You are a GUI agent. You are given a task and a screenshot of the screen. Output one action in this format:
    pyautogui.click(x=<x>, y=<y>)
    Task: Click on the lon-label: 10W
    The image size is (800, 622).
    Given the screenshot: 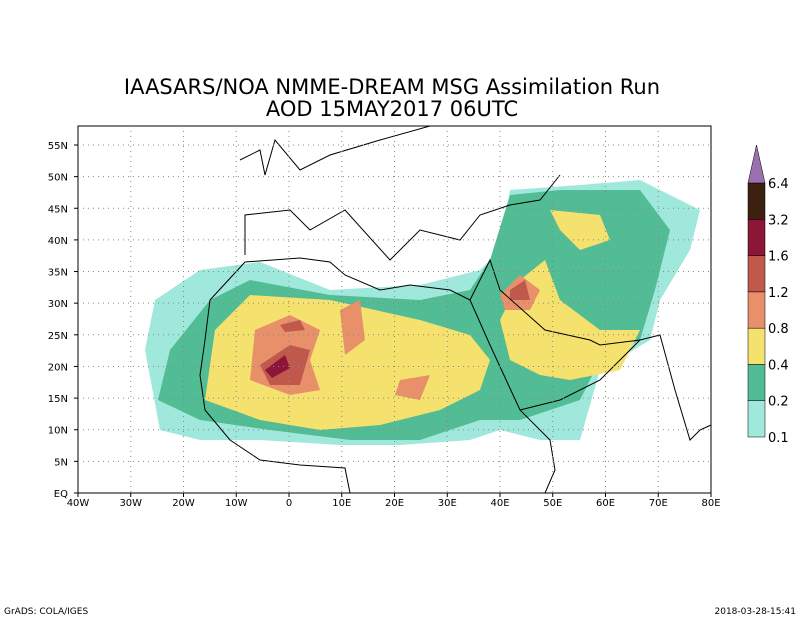 What is the action you would take?
    pyautogui.click(x=236, y=503)
    